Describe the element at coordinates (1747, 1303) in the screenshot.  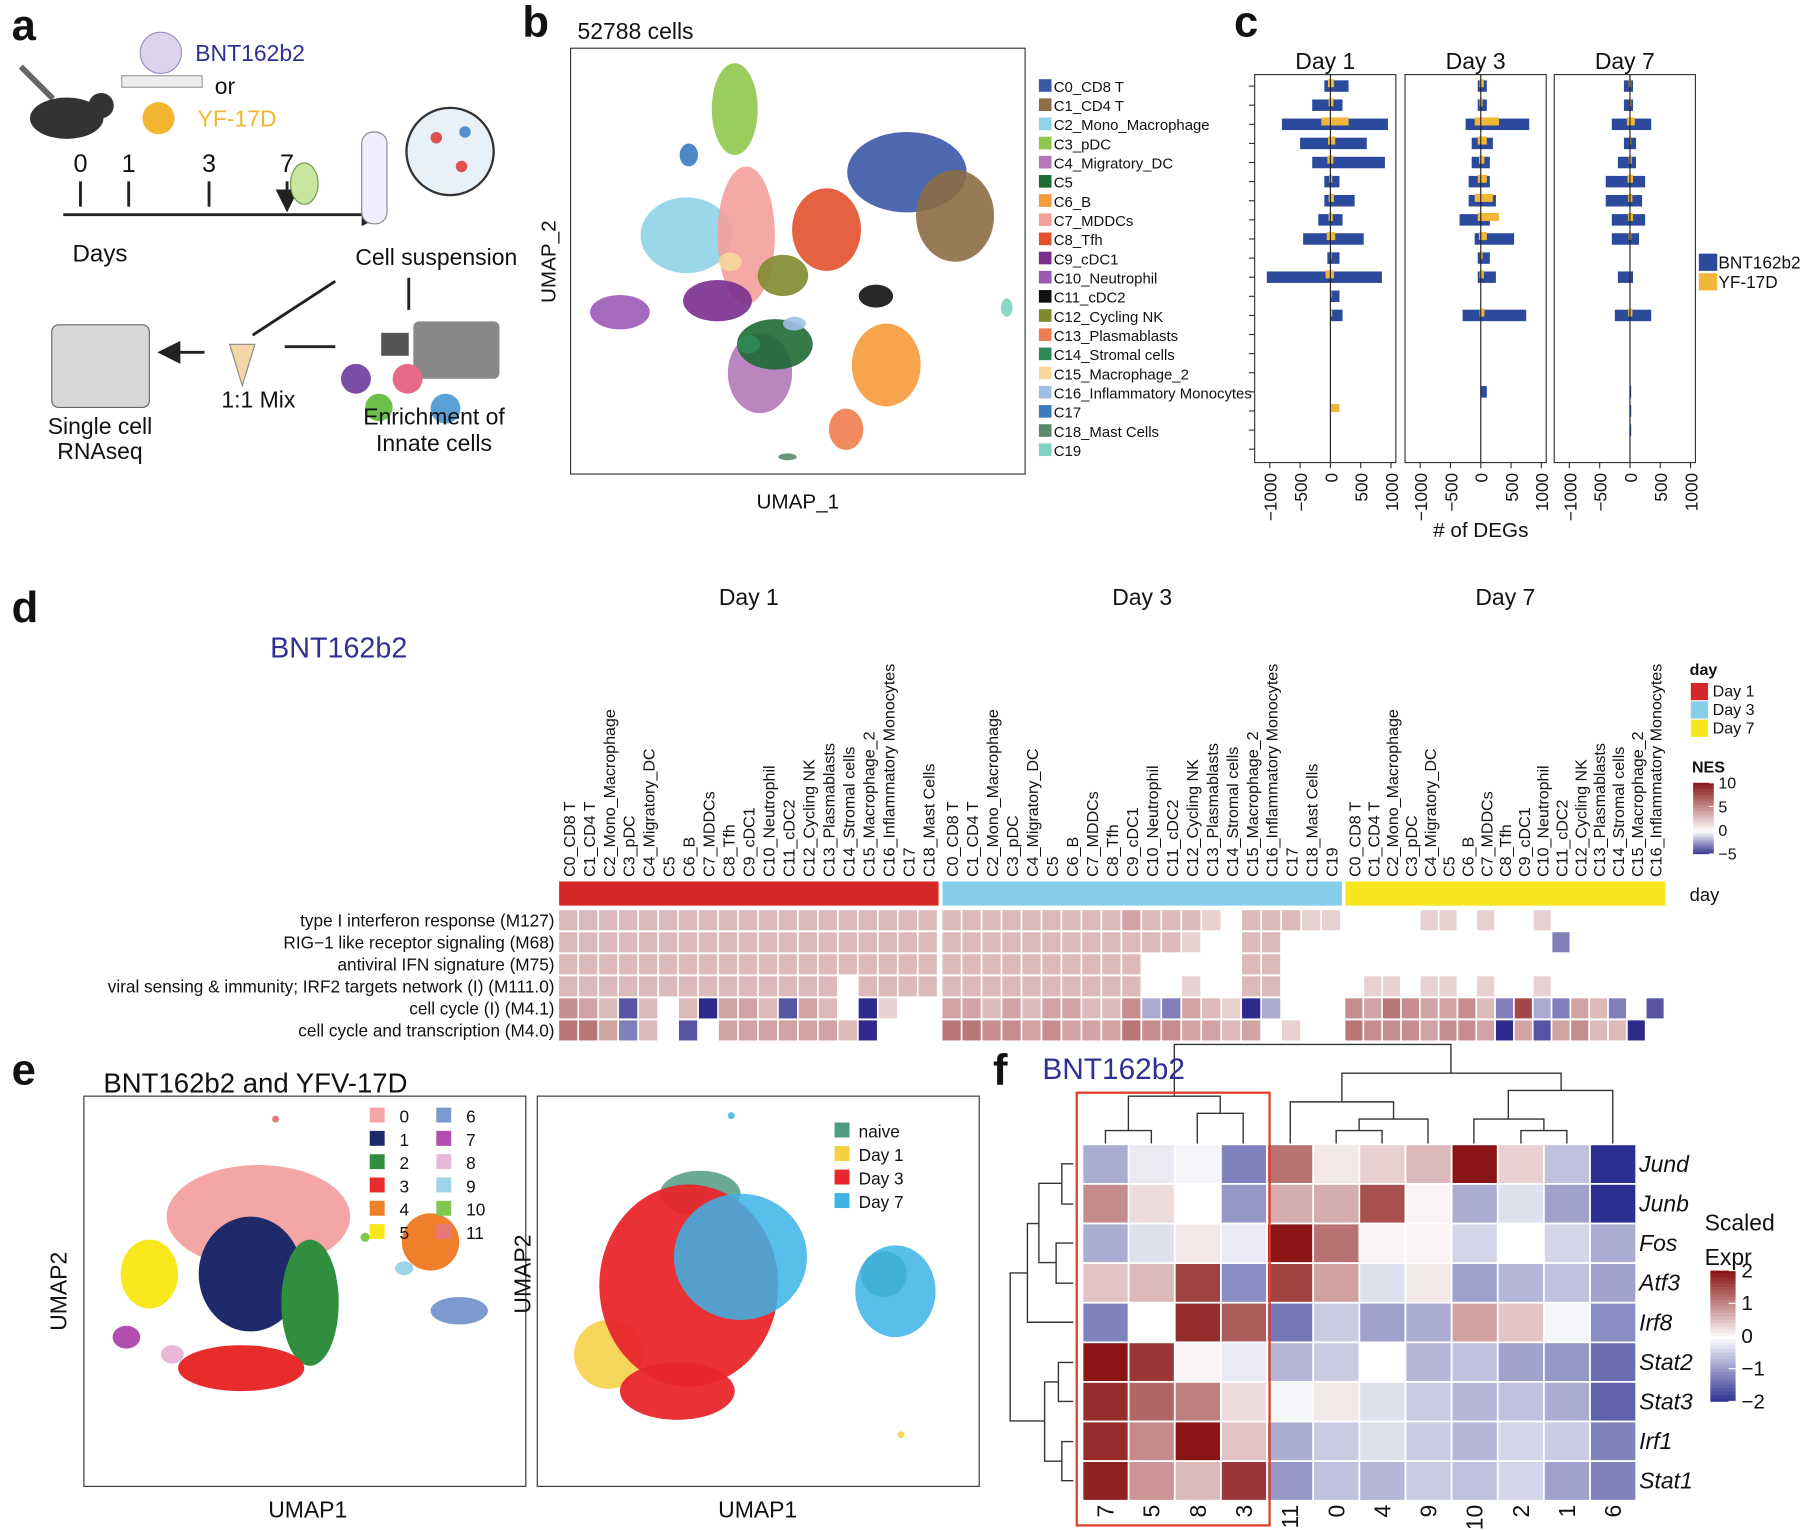
I see `colorbar-label: 1` at that location.